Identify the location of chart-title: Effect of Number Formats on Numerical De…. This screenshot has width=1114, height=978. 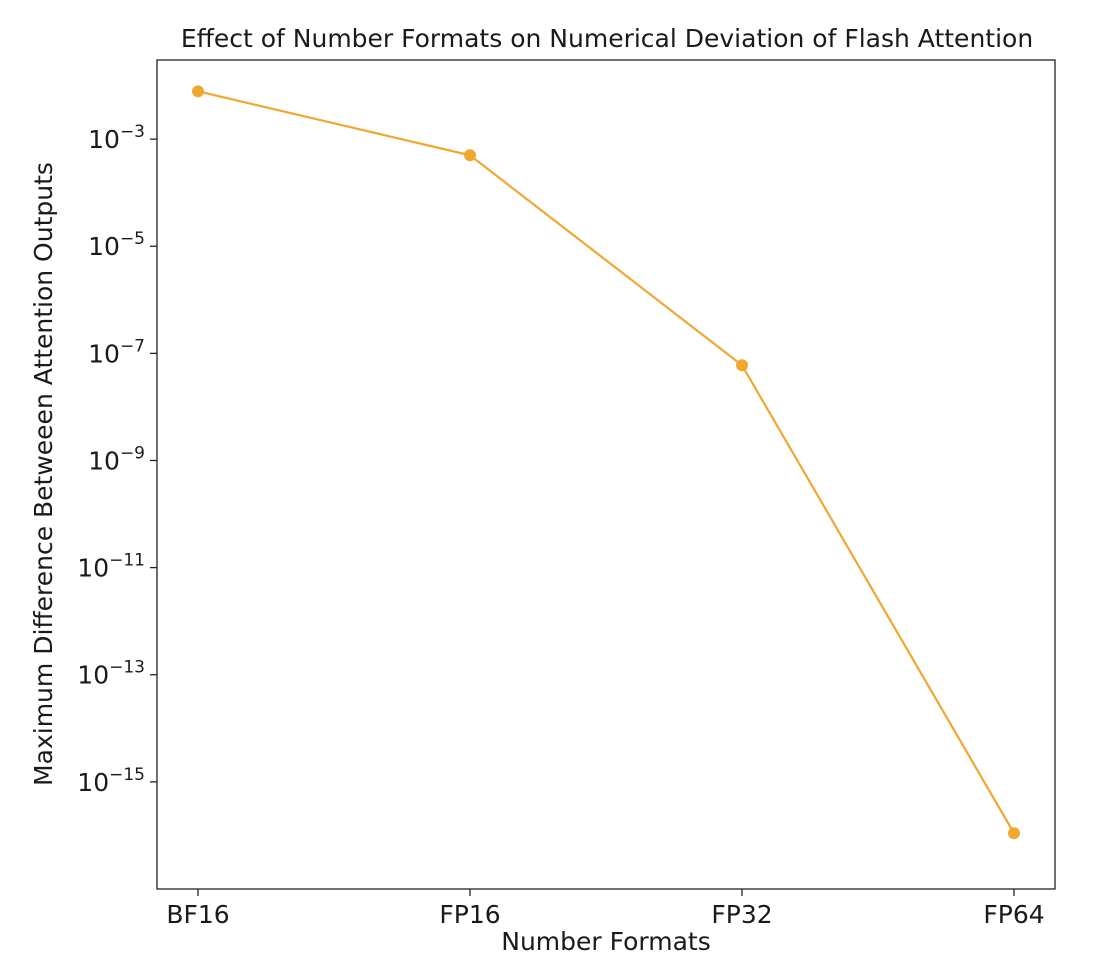
(607, 38).